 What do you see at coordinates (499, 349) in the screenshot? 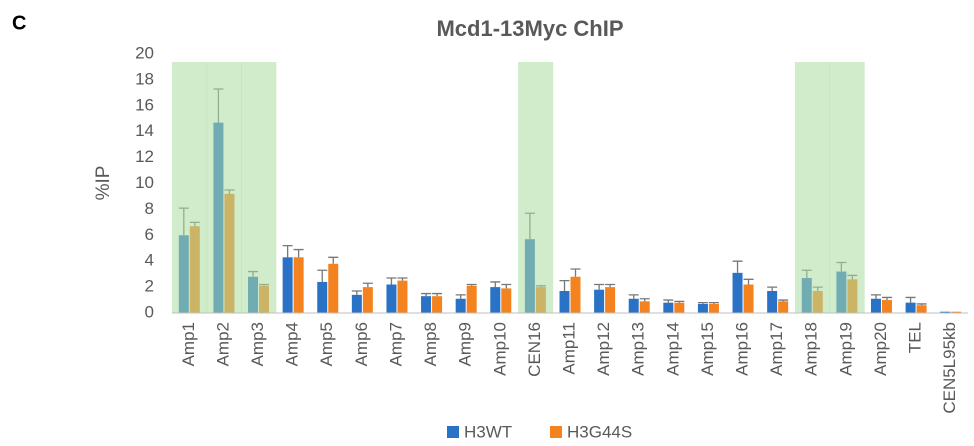
I see `x-tick-label: Amp10` at bounding box center [499, 349].